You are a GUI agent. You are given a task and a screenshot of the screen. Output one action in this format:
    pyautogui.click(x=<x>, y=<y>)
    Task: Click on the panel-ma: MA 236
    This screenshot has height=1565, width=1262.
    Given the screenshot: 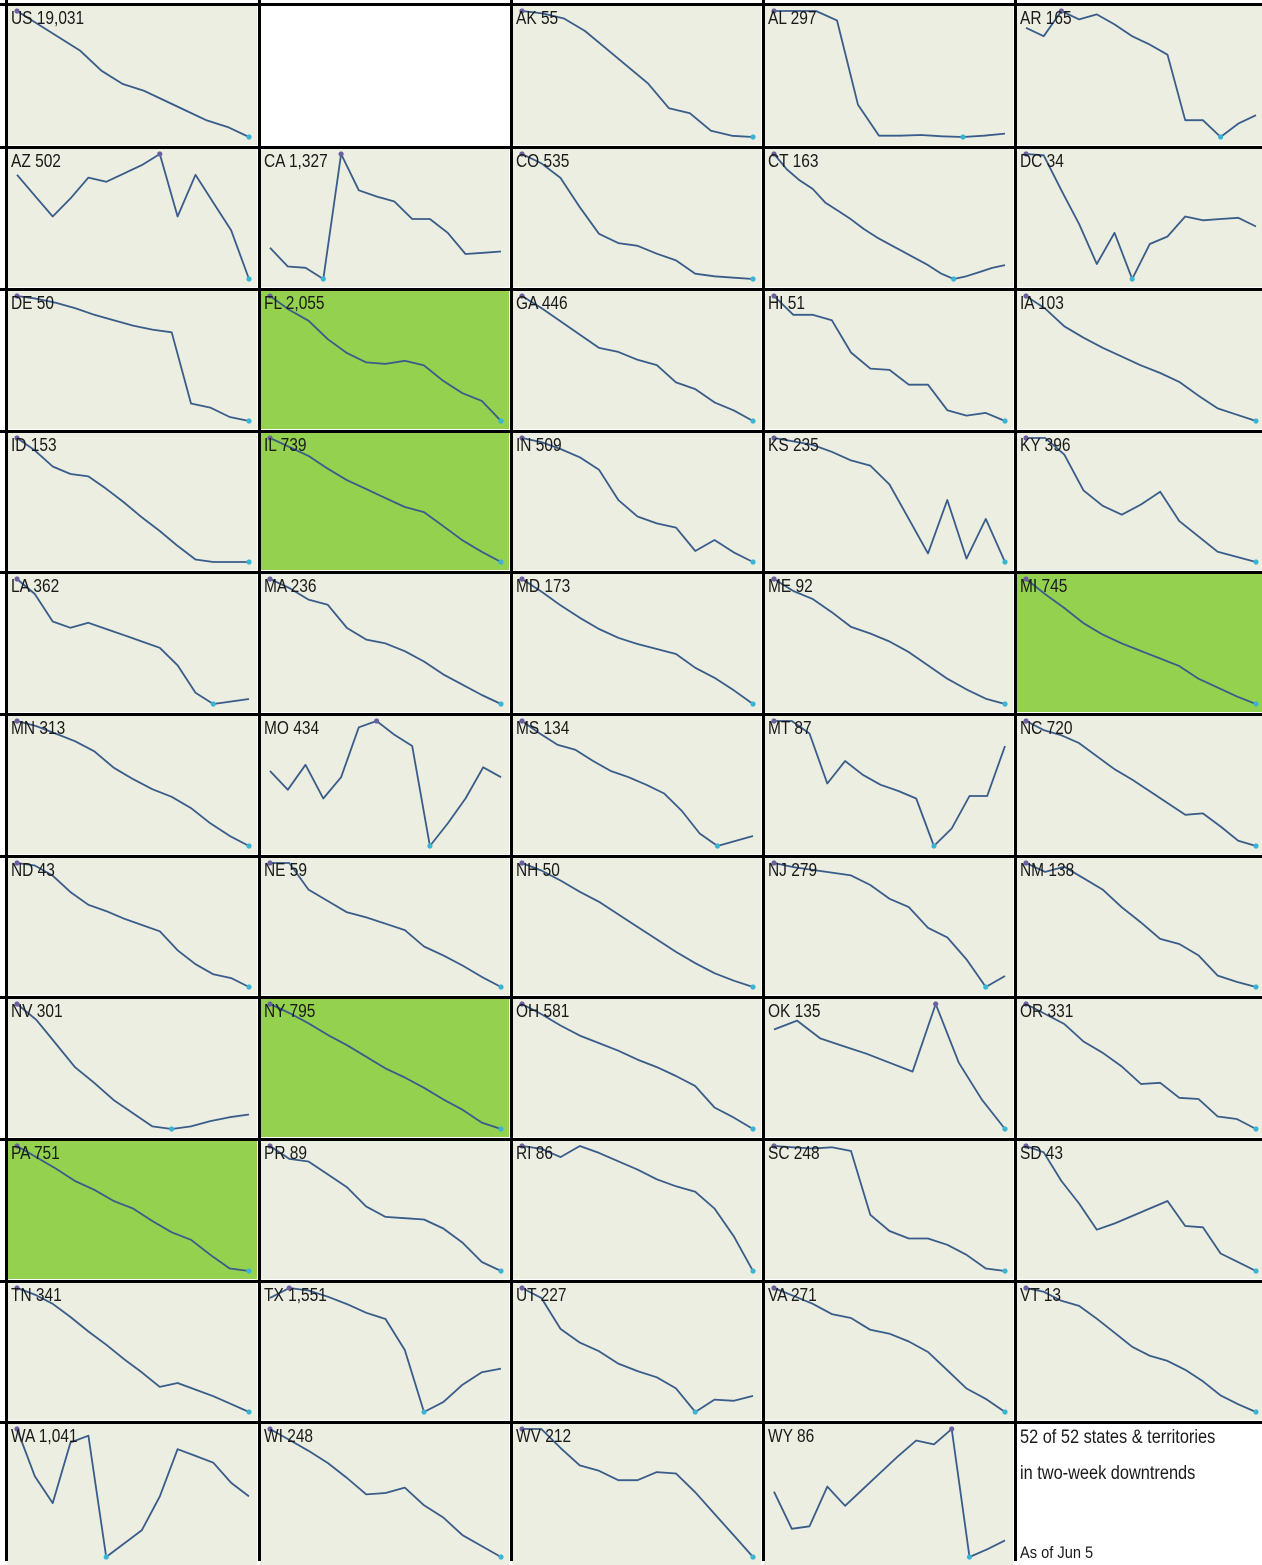 What is the action you would take?
    pyautogui.click(x=384, y=642)
    